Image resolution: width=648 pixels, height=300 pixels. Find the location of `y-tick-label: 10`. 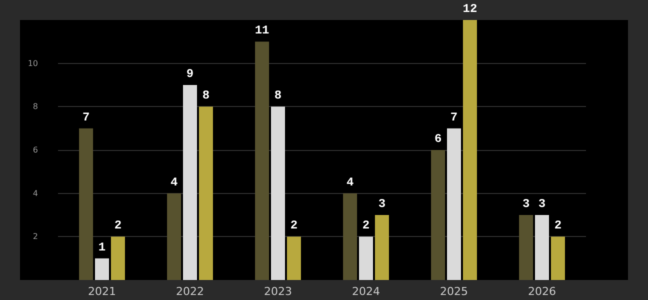

y-tick-label: 10 is located at coordinates (33, 63).